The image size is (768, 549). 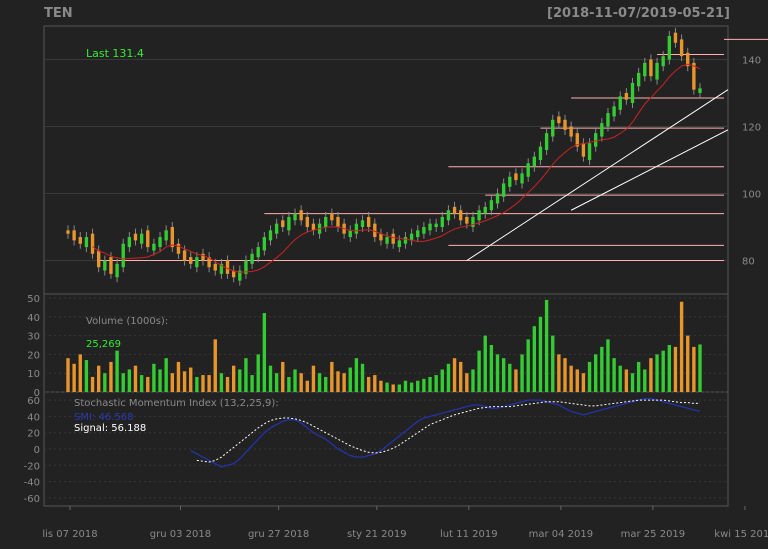 What do you see at coordinates (103, 344) in the screenshot?
I see `volume-value: 25,269` at bounding box center [103, 344].